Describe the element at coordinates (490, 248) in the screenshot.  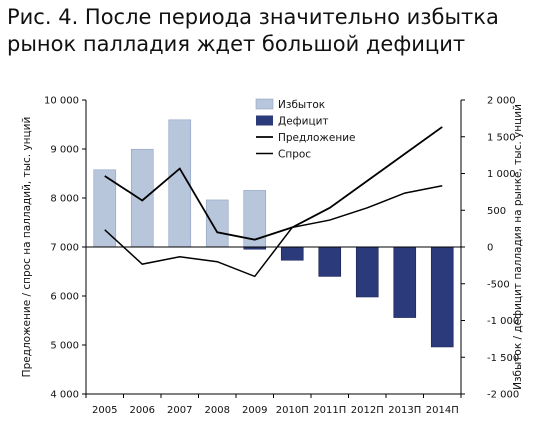
I see `y-right-tick-label: 0` at that location.